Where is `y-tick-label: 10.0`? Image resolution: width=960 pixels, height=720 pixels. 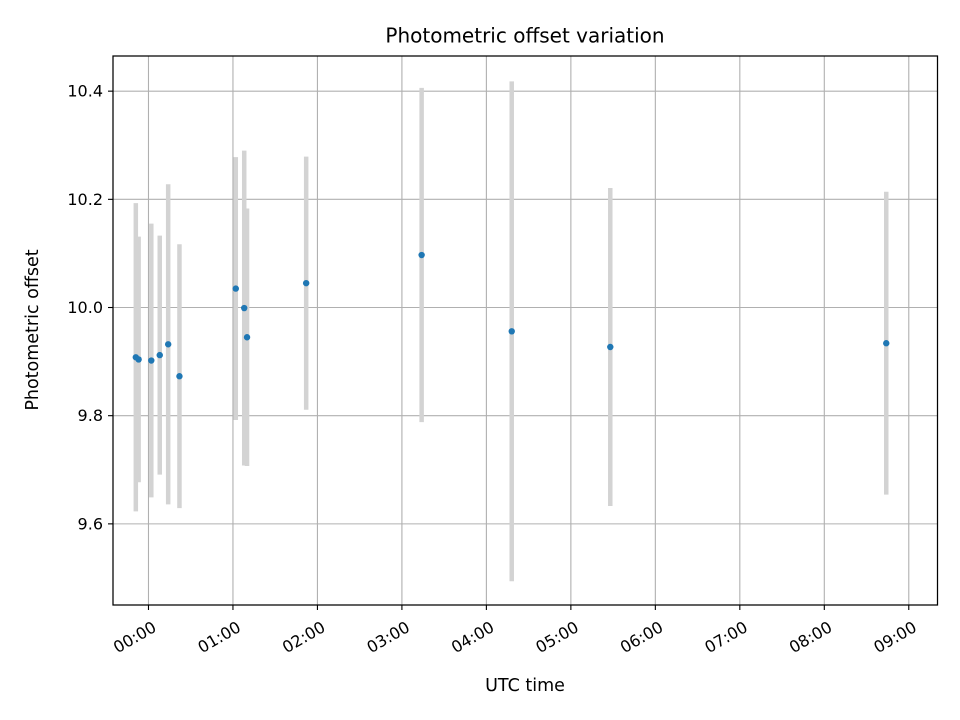 y-tick-label: 10.0 is located at coordinates (85, 307).